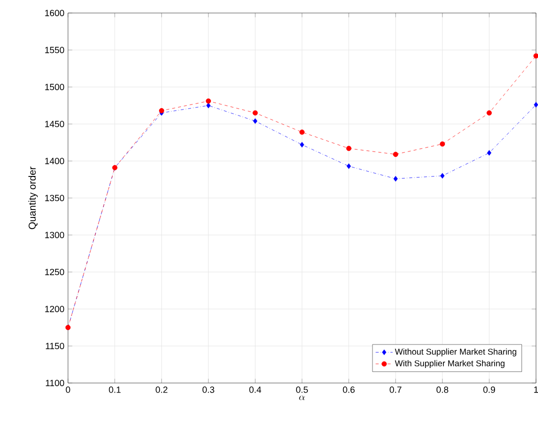 This screenshot has width=538, height=430. I want to click on x-tick-label: 0.4, so click(255, 389).